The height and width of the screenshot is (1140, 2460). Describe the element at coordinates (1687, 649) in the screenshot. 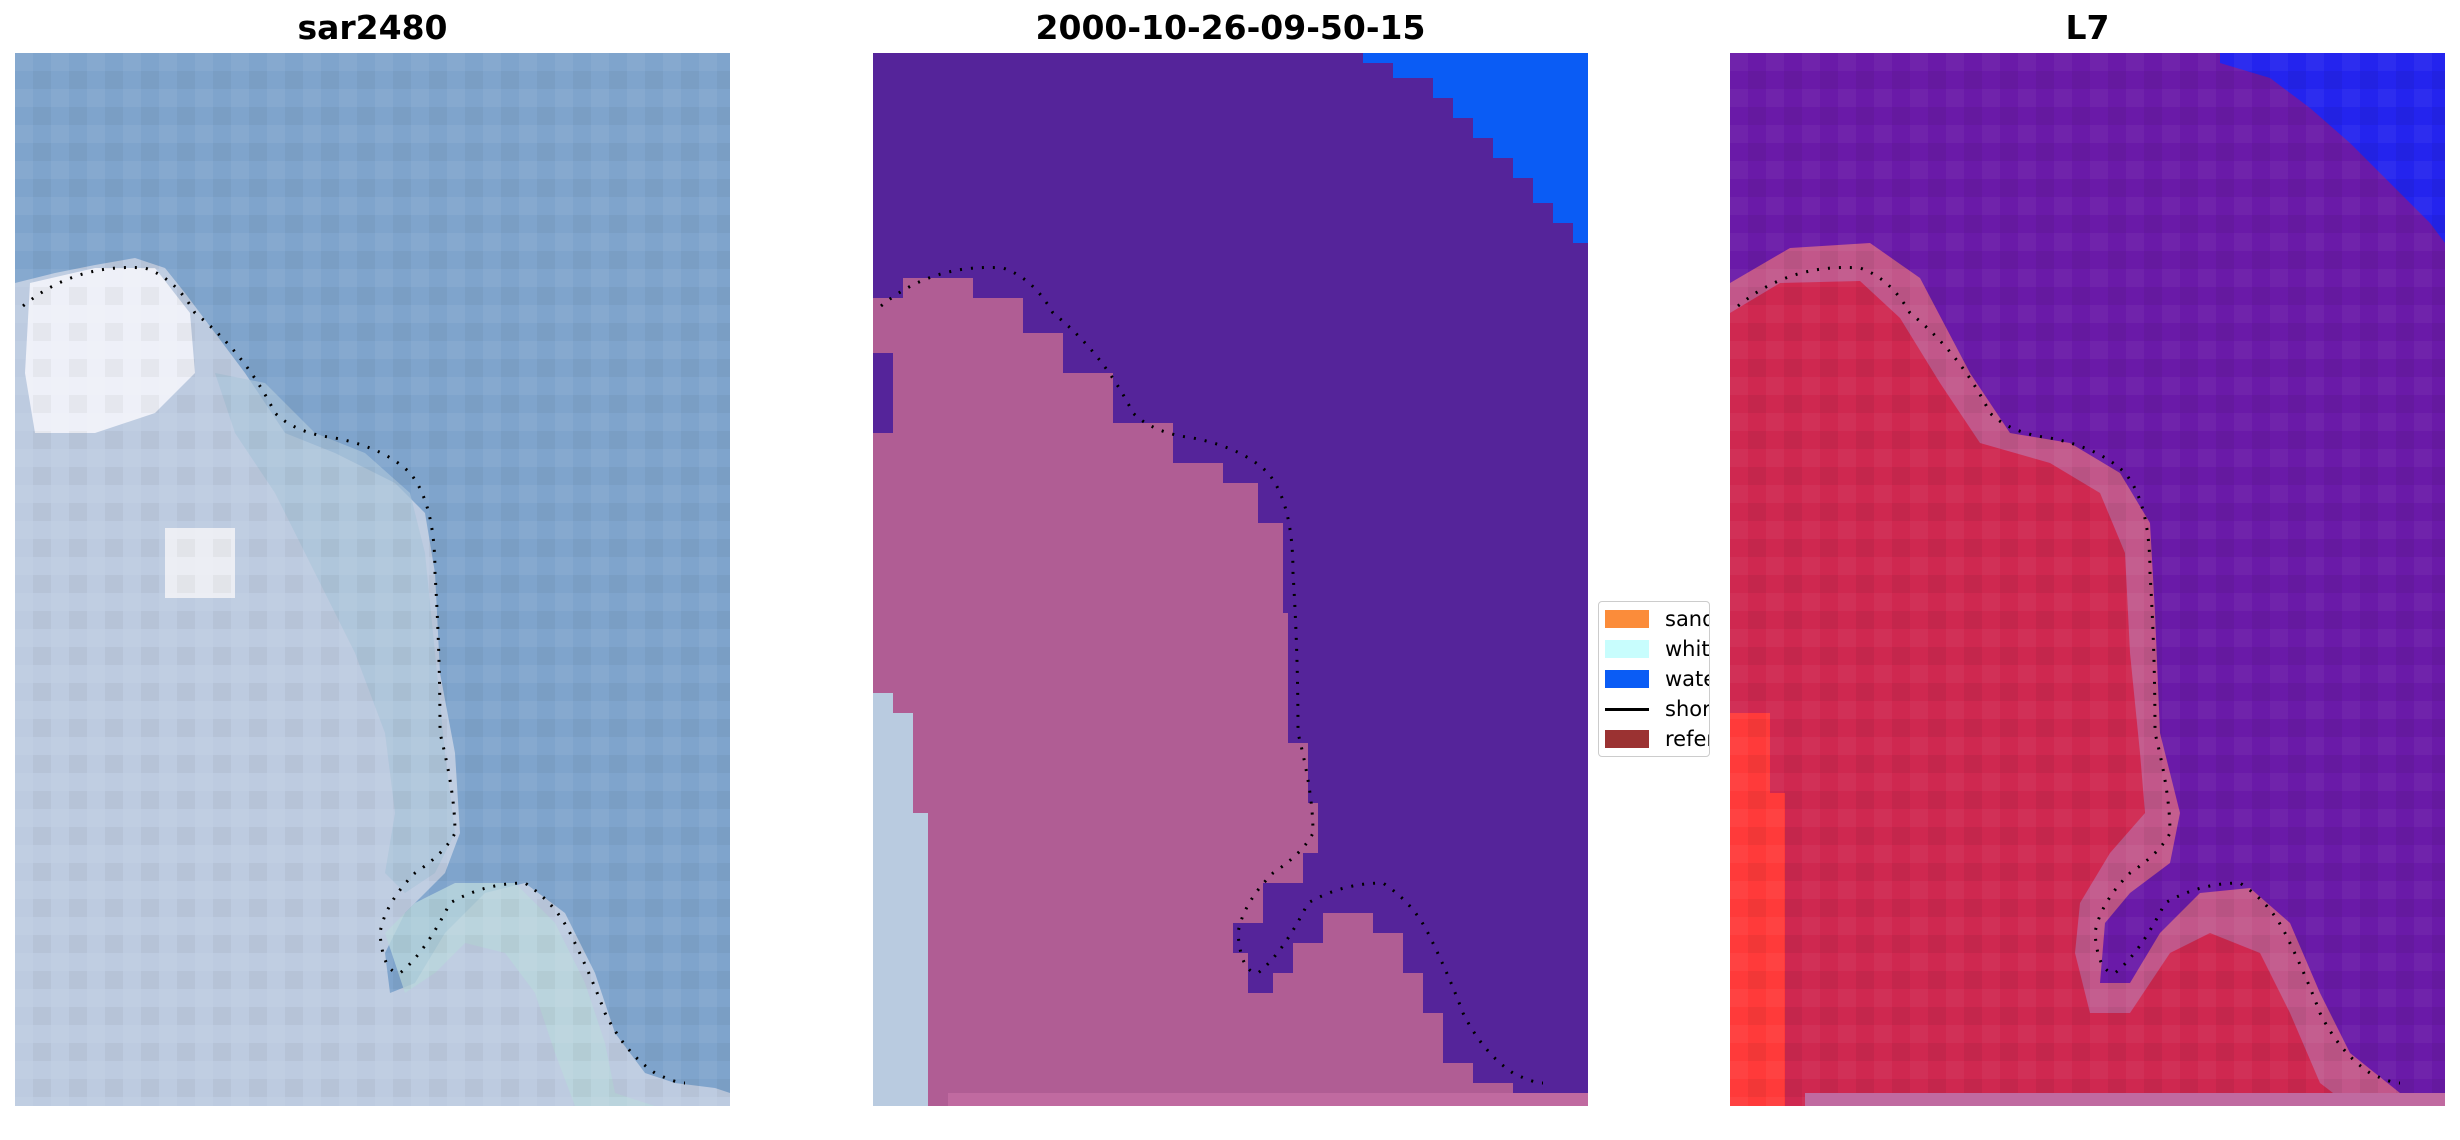

I see `legend-label-whitewater: whitewater` at that location.